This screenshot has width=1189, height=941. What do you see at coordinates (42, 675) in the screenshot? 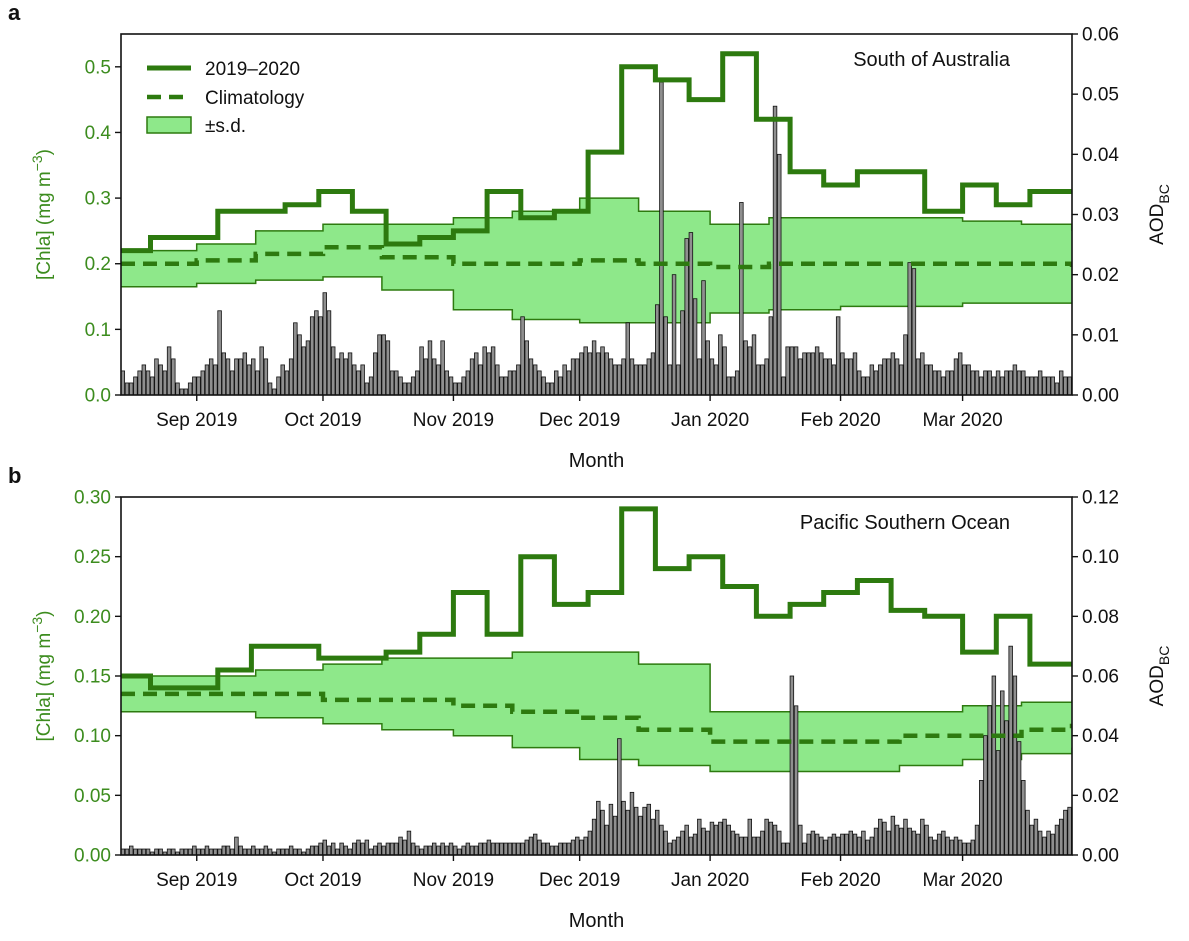
I see `left-y-axis-label: [Chla] (mg m−3)` at bounding box center [42, 675].